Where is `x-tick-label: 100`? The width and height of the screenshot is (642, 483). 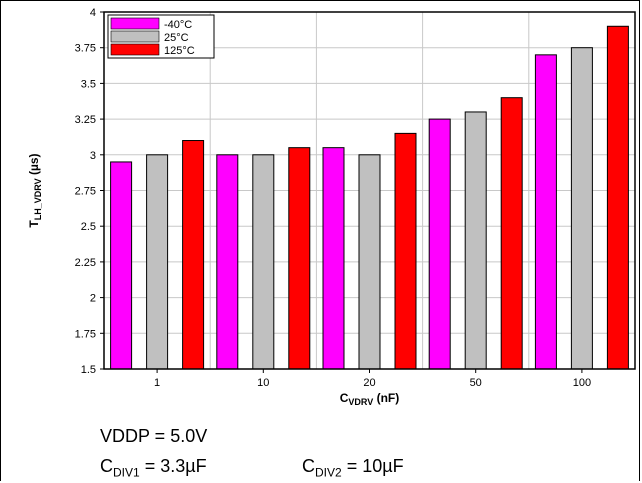 x-tick-label: 100 is located at coordinates (582, 383).